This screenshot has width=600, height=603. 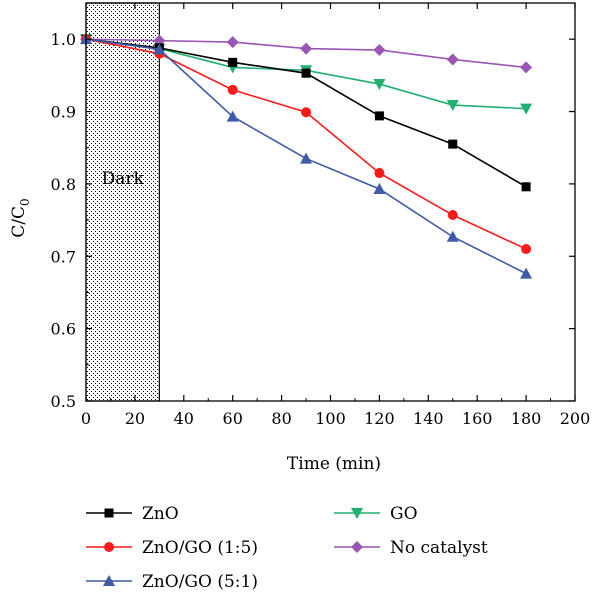 What do you see at coordinates (86, 418) in the screenshot?
I see `x-tick-label: 0` at bounding box center [86, 418].